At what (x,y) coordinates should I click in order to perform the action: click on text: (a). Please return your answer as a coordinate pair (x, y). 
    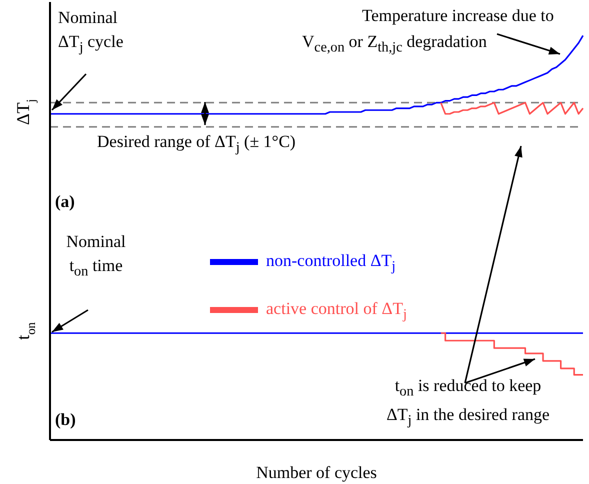
    Looking at the image, I should click on (65, 202).